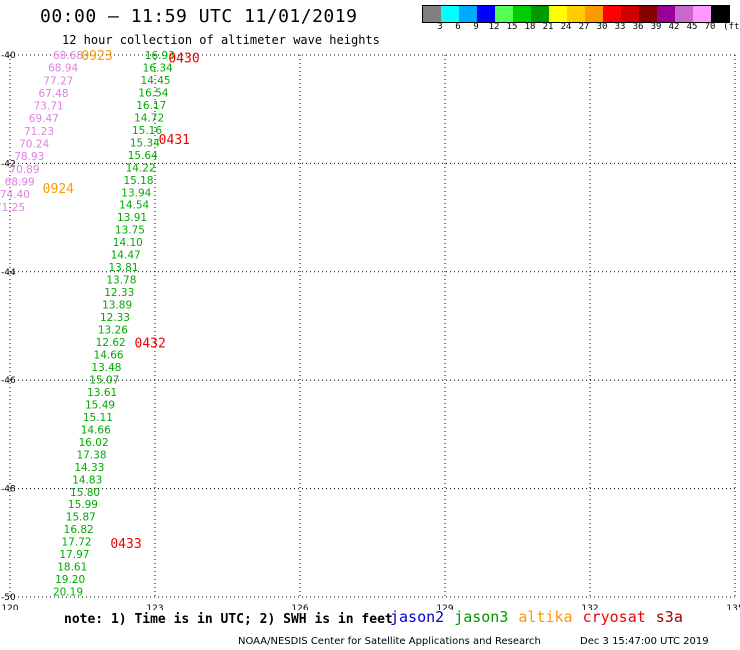 Image resolution: width=740 pixels, height=650 pixels. I want to click on wave-height-value: 16.17, so click(151, 106).